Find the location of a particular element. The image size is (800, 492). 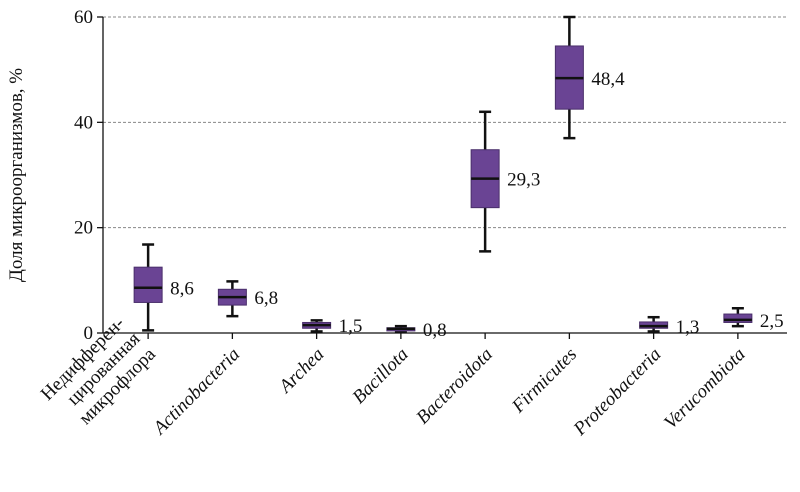

box-group: 8,6 is located at coordinates (163, 287).